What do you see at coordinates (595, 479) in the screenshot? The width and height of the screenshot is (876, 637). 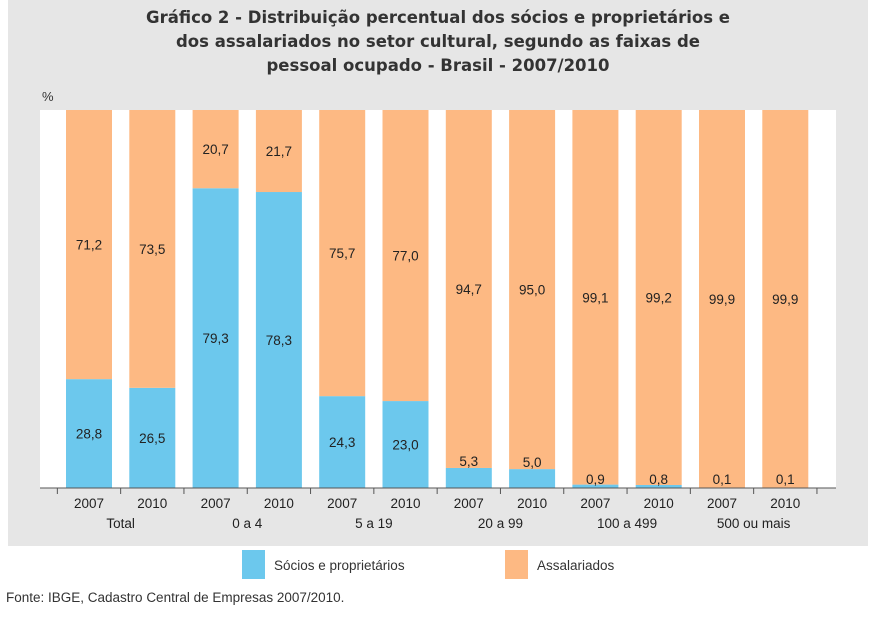 I see `data-label-socios: 0,9` at bounding box center [595, 479].